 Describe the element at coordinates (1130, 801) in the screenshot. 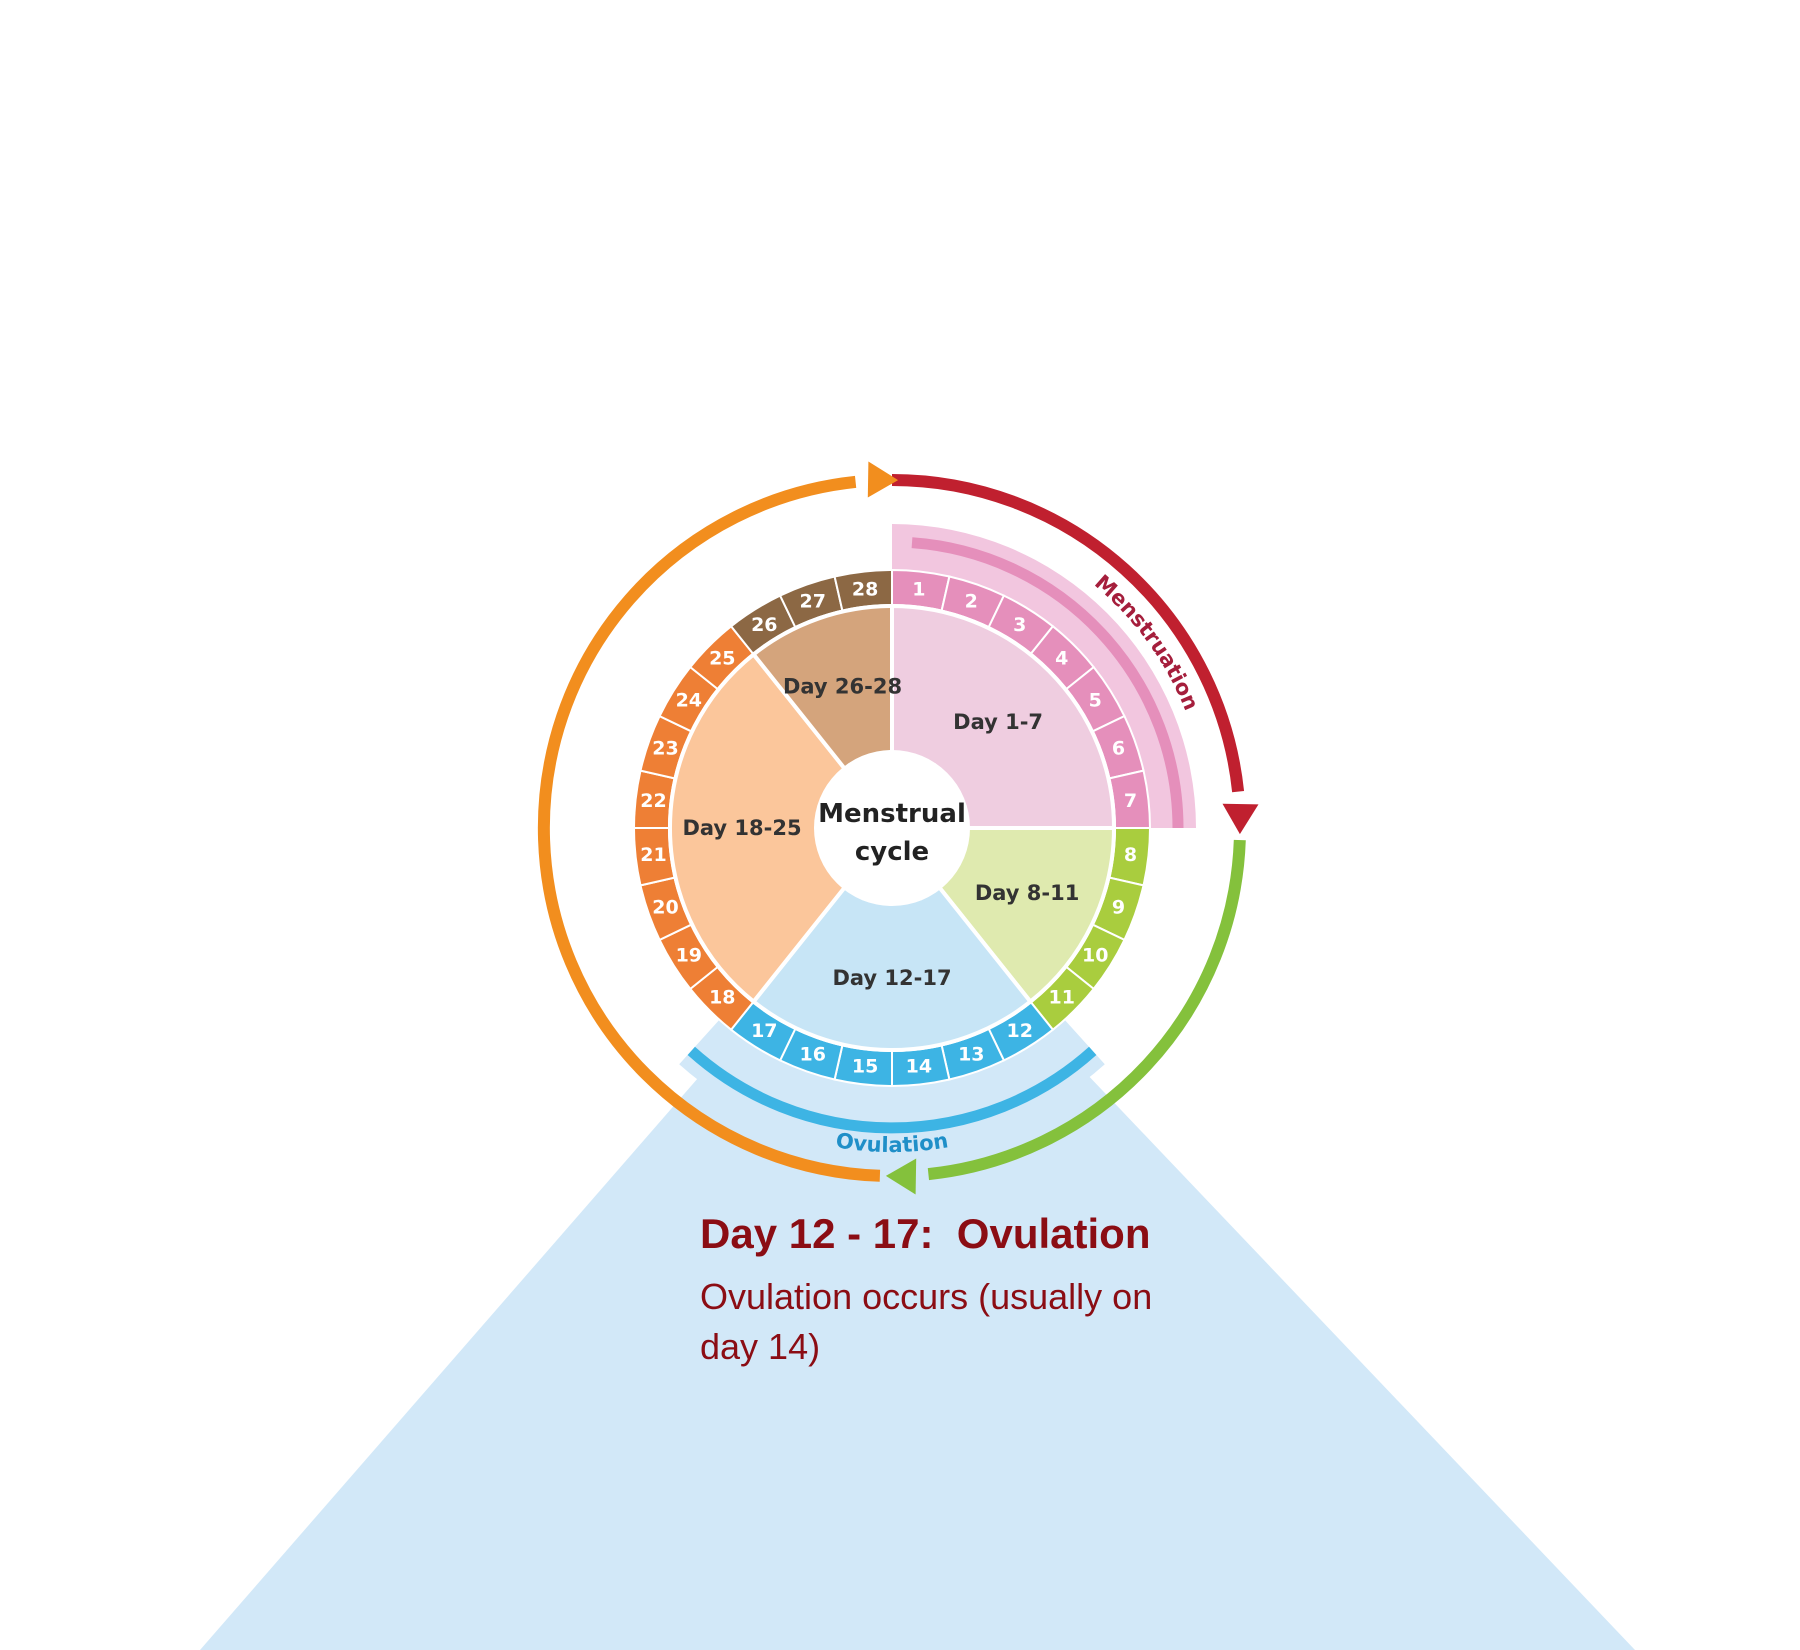

I see `day-label: 7` at that location.